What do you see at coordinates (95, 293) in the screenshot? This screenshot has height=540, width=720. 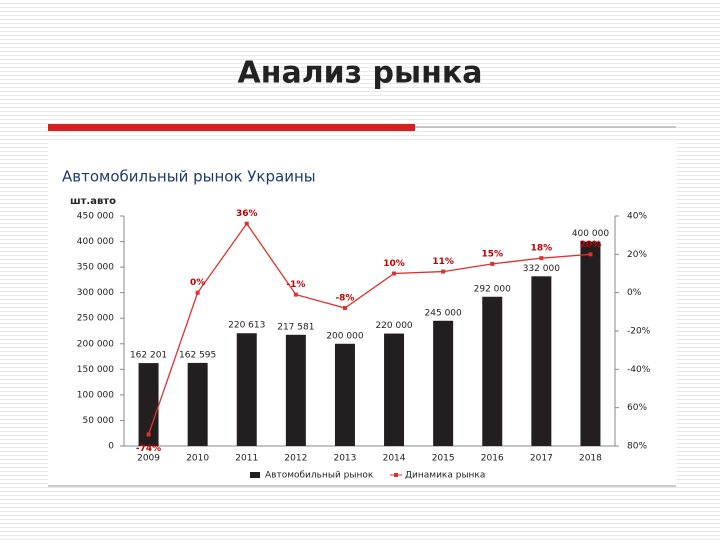 I see `y-tick-label: 300 000` at bounding box center [95, 293].